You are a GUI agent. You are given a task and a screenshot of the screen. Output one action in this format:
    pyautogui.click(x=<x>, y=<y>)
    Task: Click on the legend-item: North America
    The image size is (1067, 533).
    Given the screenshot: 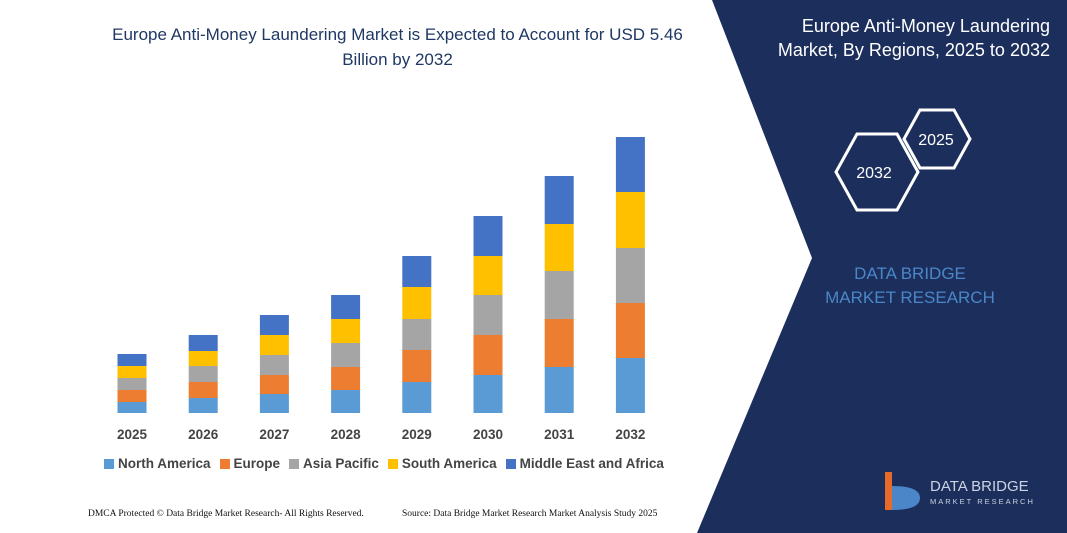 What is the action you would take?
    pyautogui.click(x=157, y=463)
    